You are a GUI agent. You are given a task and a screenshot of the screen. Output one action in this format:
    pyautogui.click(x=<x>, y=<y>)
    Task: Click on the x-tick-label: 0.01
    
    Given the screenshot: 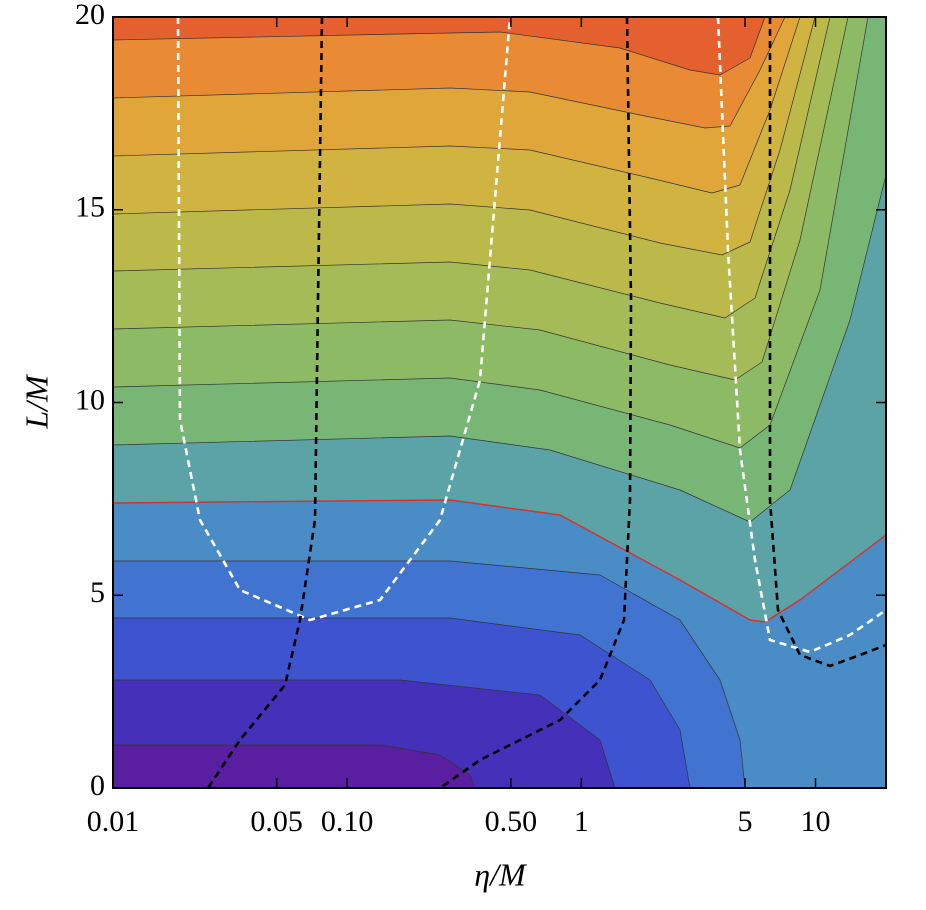 What is the action you would take?
    pyautogui.click(x=113, y=821)
    